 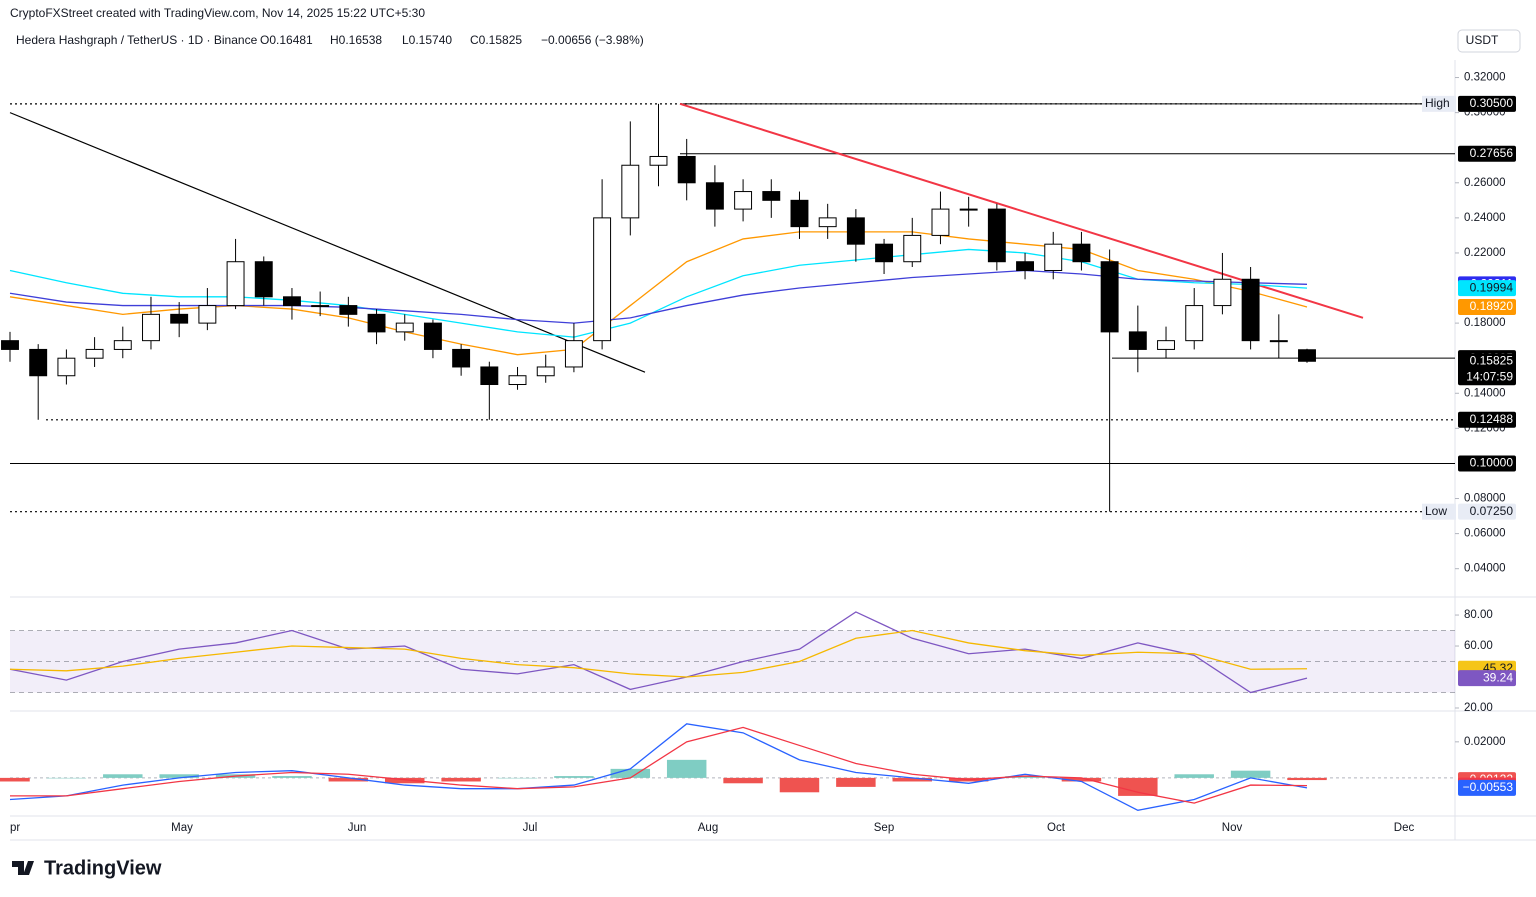 I want to click on currency-box, so click(x=1489, y=41).